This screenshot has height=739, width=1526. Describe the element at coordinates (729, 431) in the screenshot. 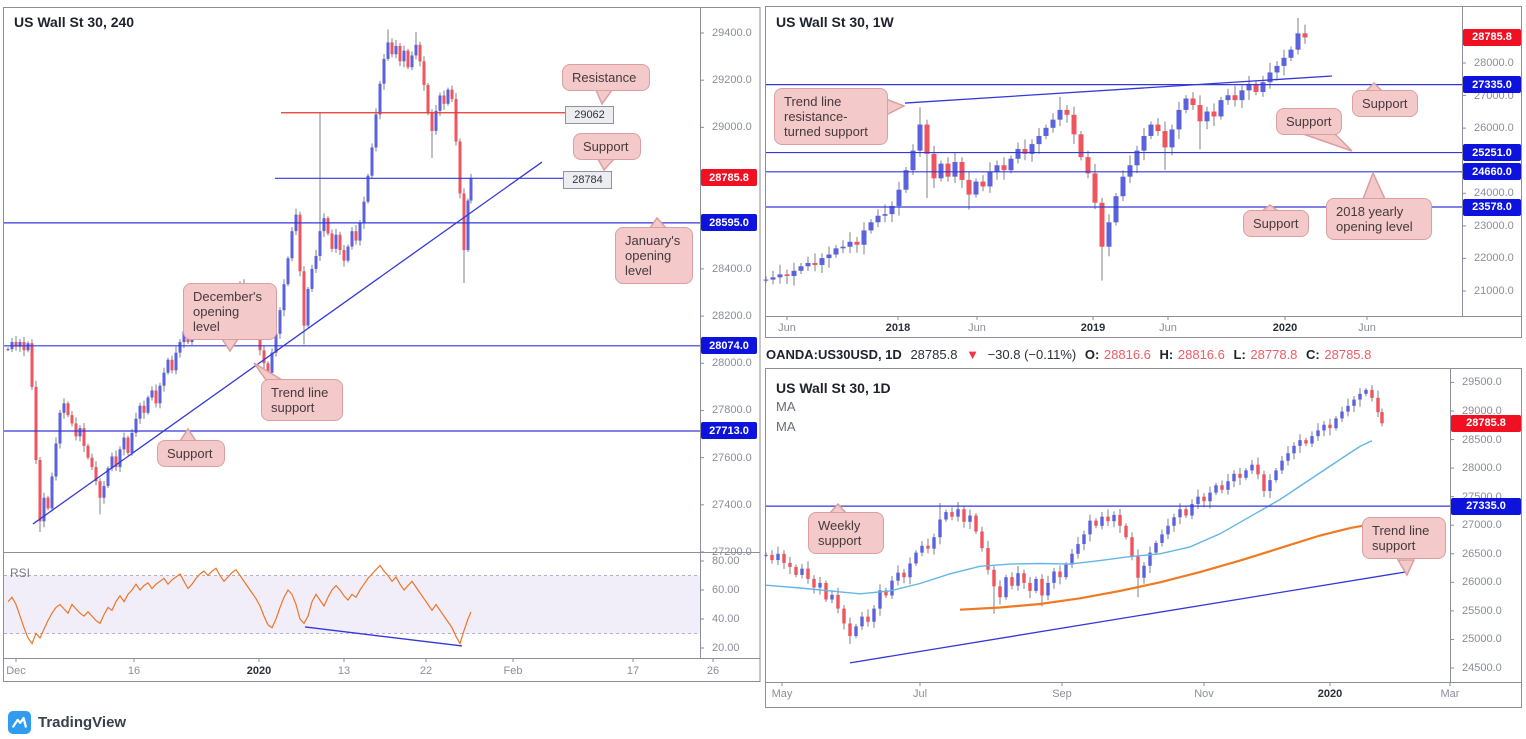

I see `price-tag-blue: 27713.0` at that location.